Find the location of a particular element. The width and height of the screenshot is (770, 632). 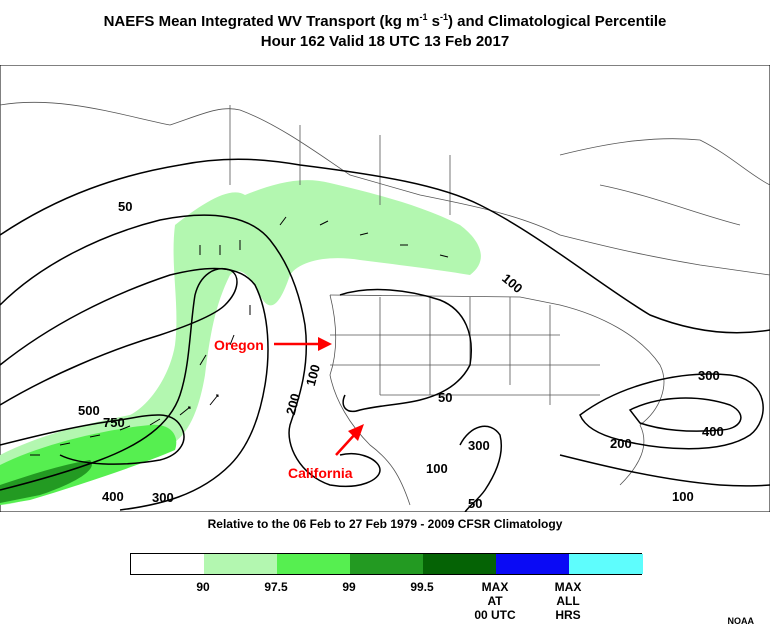

credit-label: NOAA is located at coordinates (741, 621).